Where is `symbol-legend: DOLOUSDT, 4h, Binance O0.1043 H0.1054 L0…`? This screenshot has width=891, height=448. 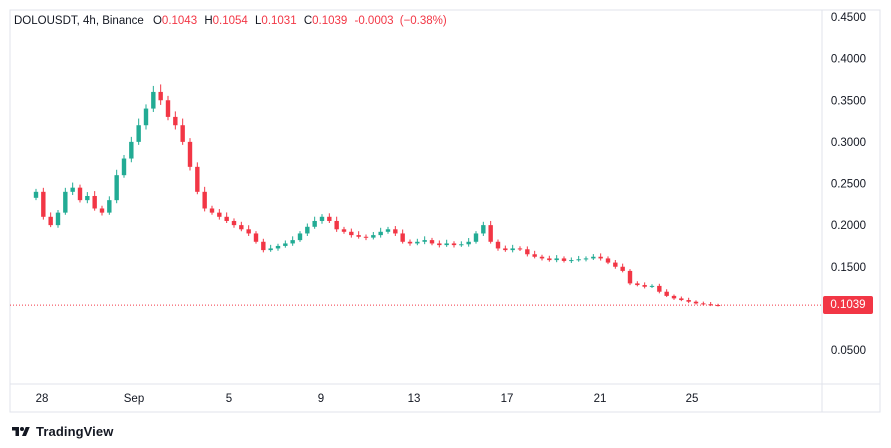
symbol-legend: DOLOUSDT, 4h, Binance O0.1043 H0.1054 L0… is located at coordinates (230, 21).